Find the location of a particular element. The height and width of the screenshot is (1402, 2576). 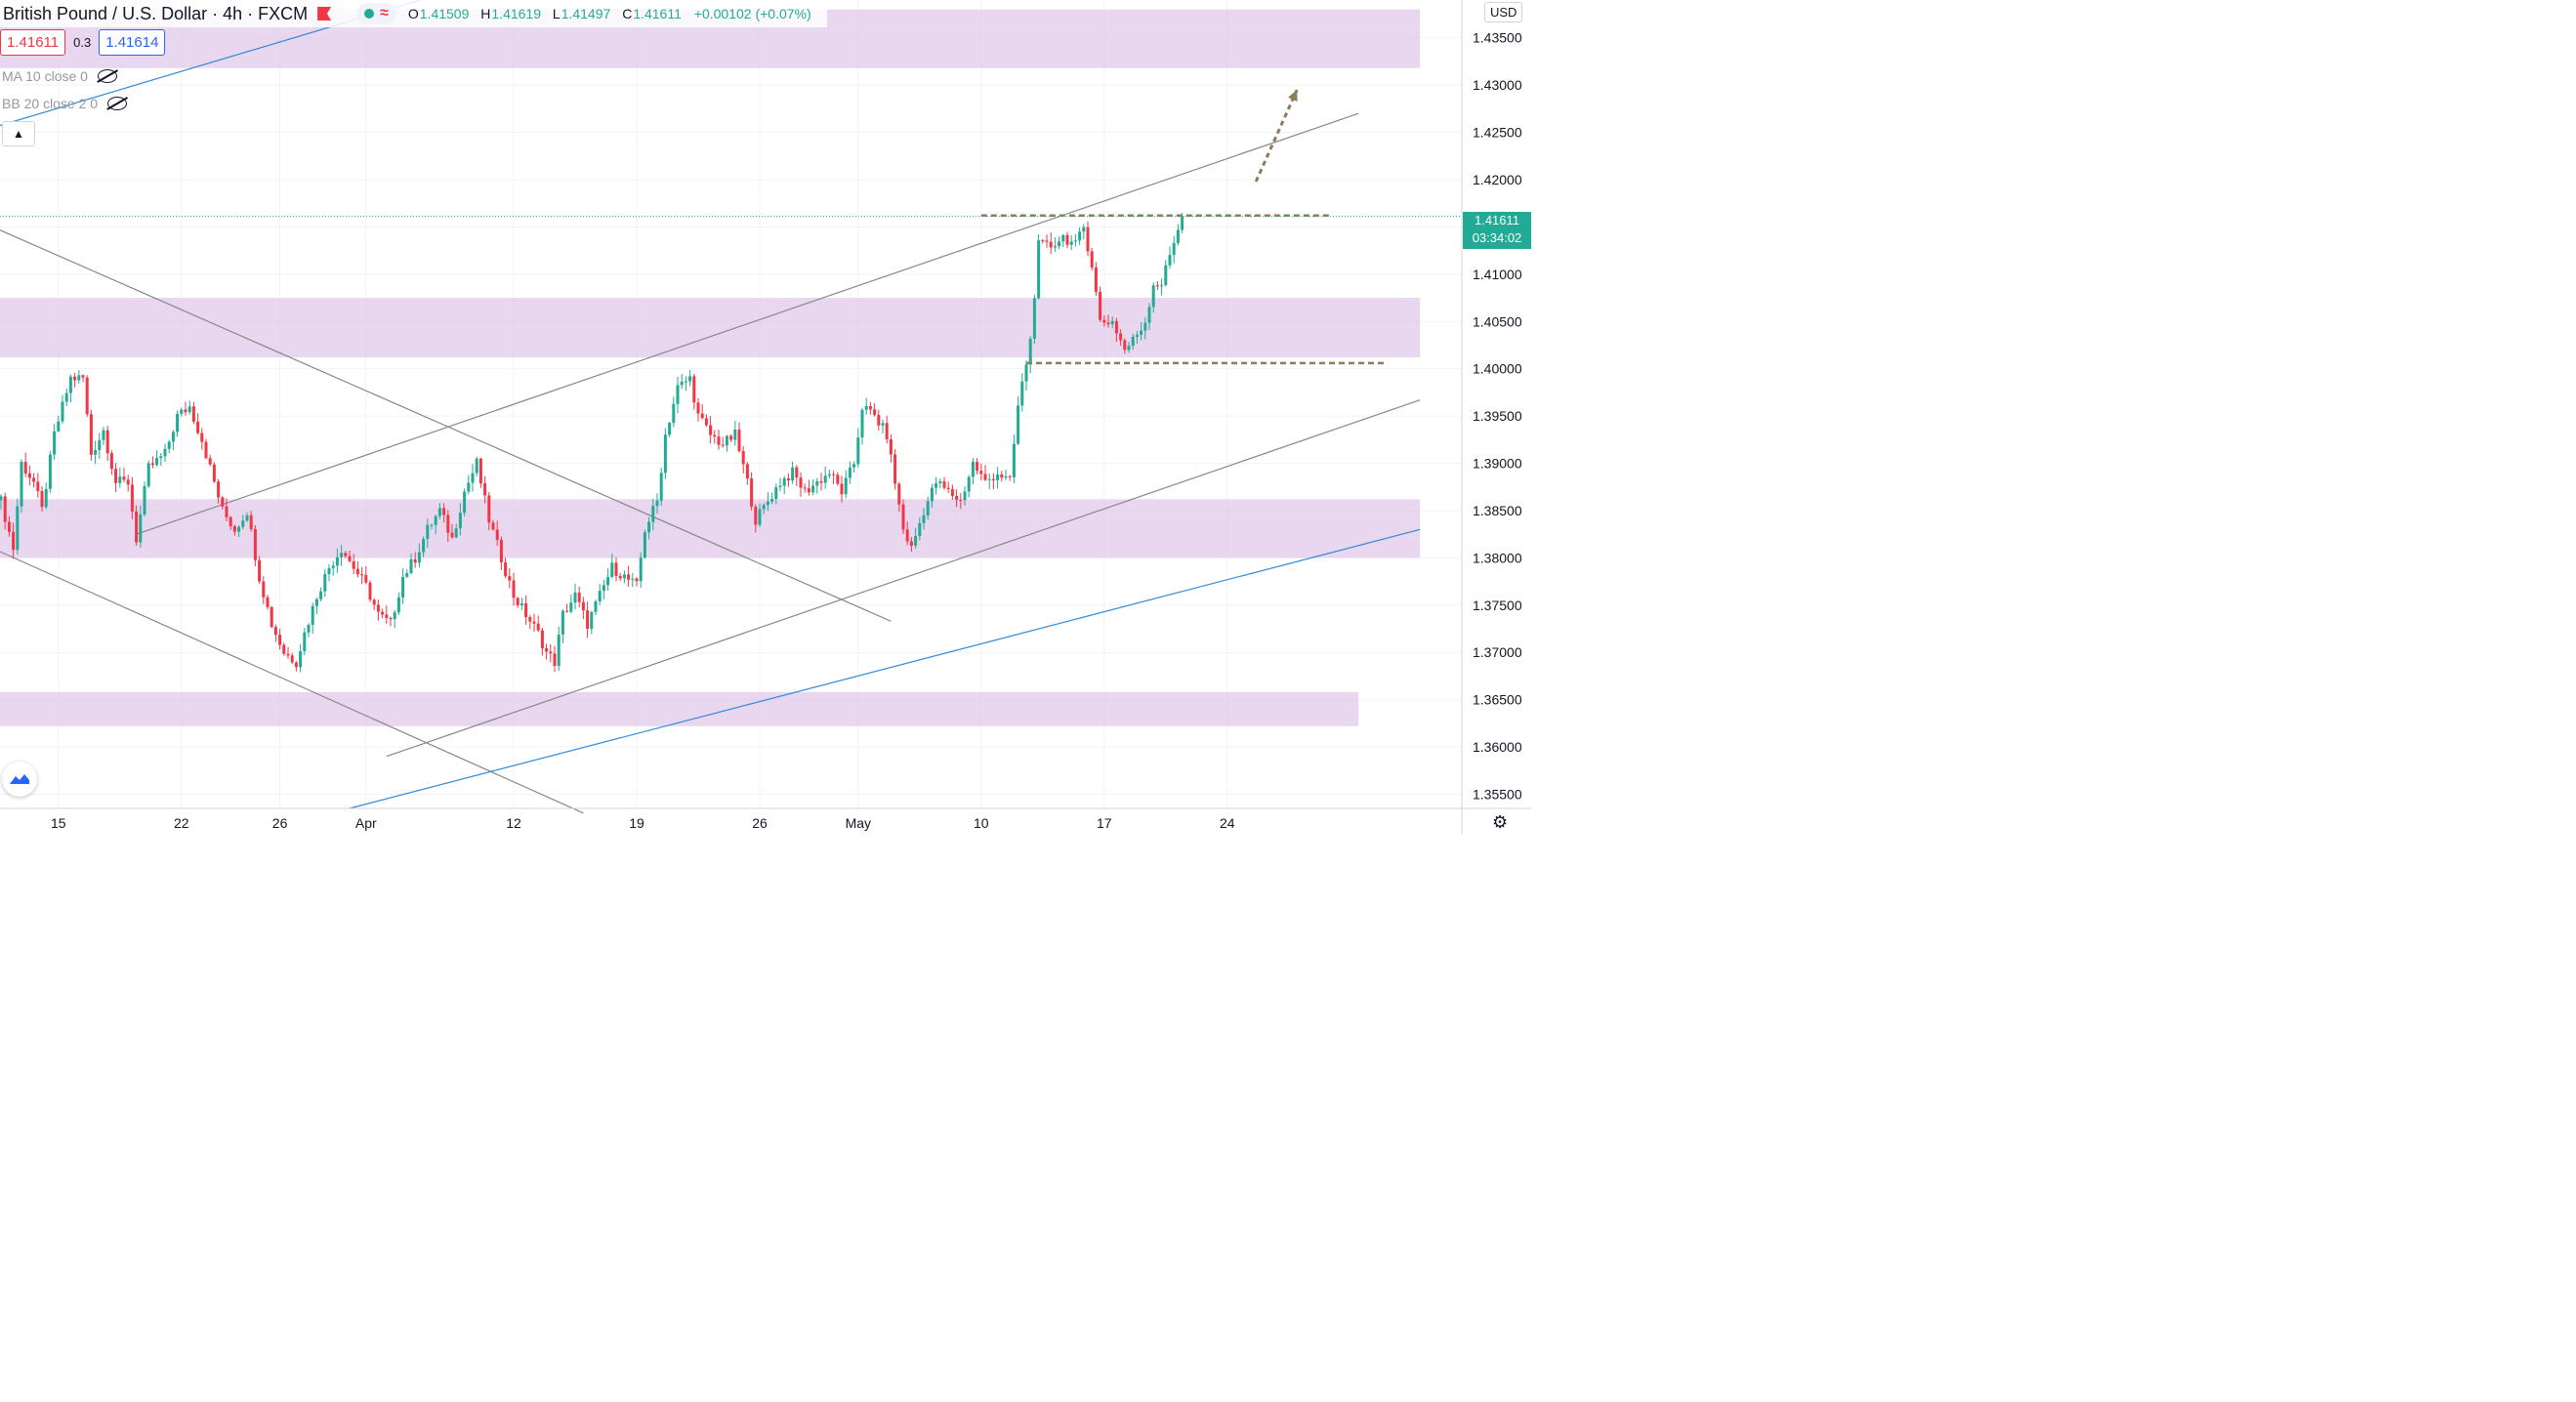

last-price-label: 1.41611 03:34:02 is located at coordinates (1497, 230).